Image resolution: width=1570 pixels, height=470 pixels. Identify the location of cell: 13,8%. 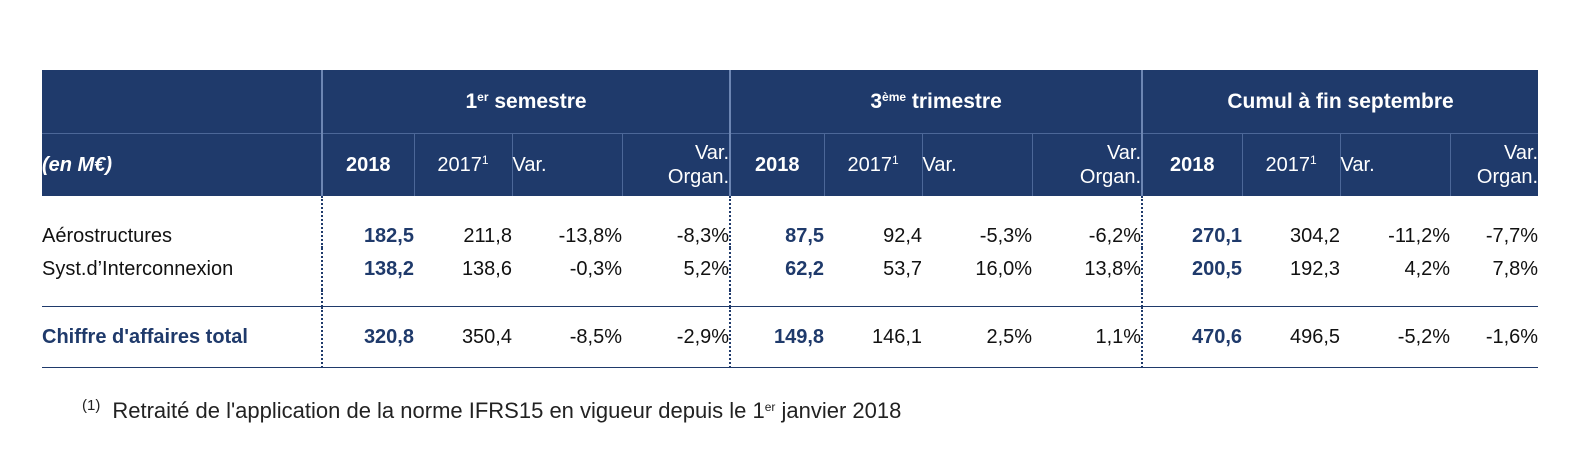
(1113, 268).